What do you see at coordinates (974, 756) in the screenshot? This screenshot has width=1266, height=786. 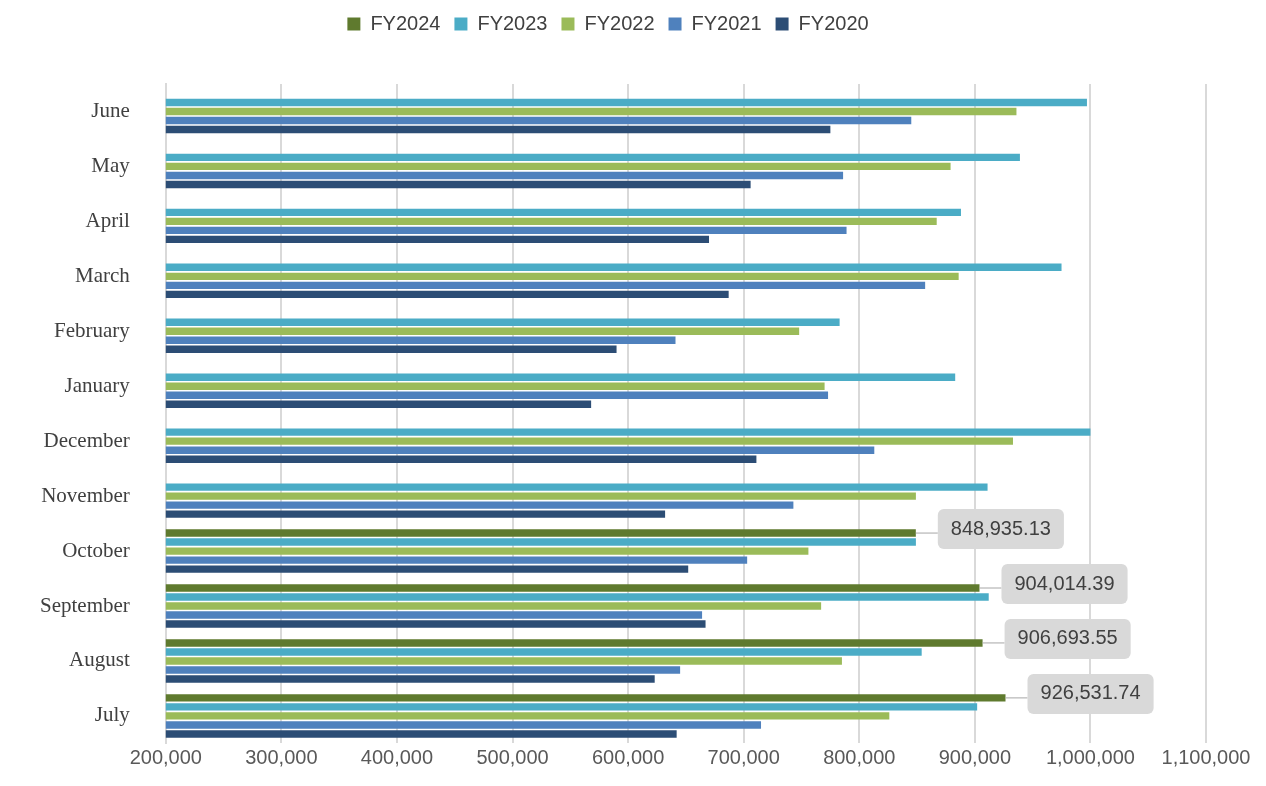 I see `x-tick-label: 900,000` at bounding box center [974, 756].